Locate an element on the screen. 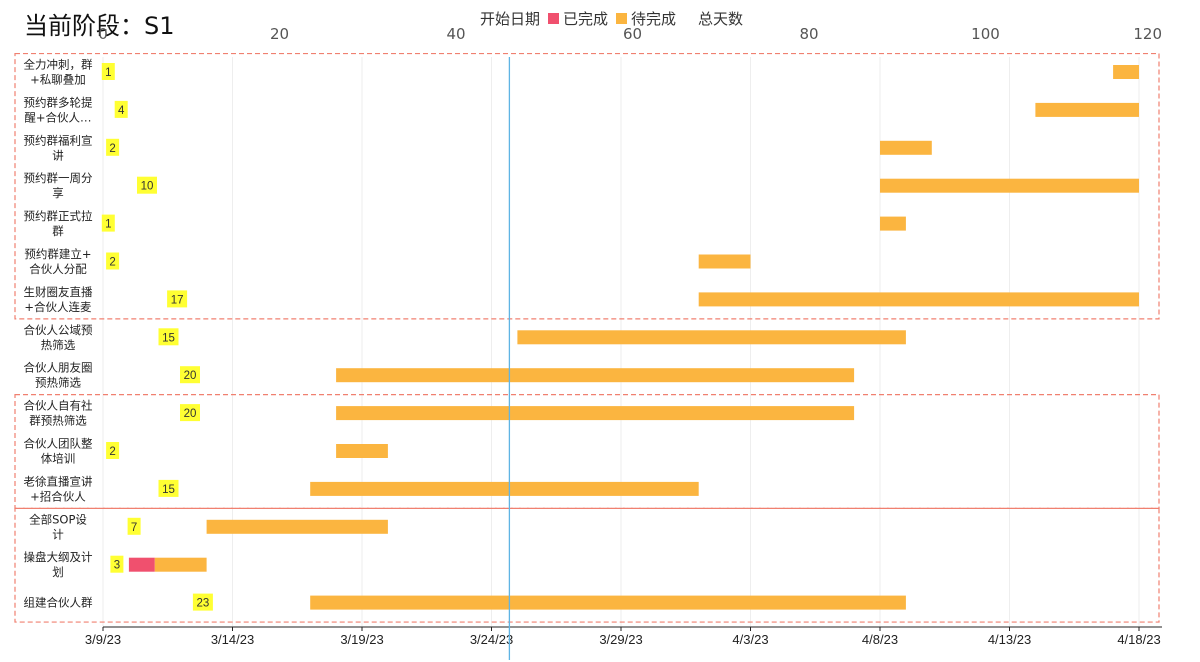 The width and height of the screenshot is (1200, 662). x-axis-tick-label: 3/14/23 is located at coordinates (232, 639).